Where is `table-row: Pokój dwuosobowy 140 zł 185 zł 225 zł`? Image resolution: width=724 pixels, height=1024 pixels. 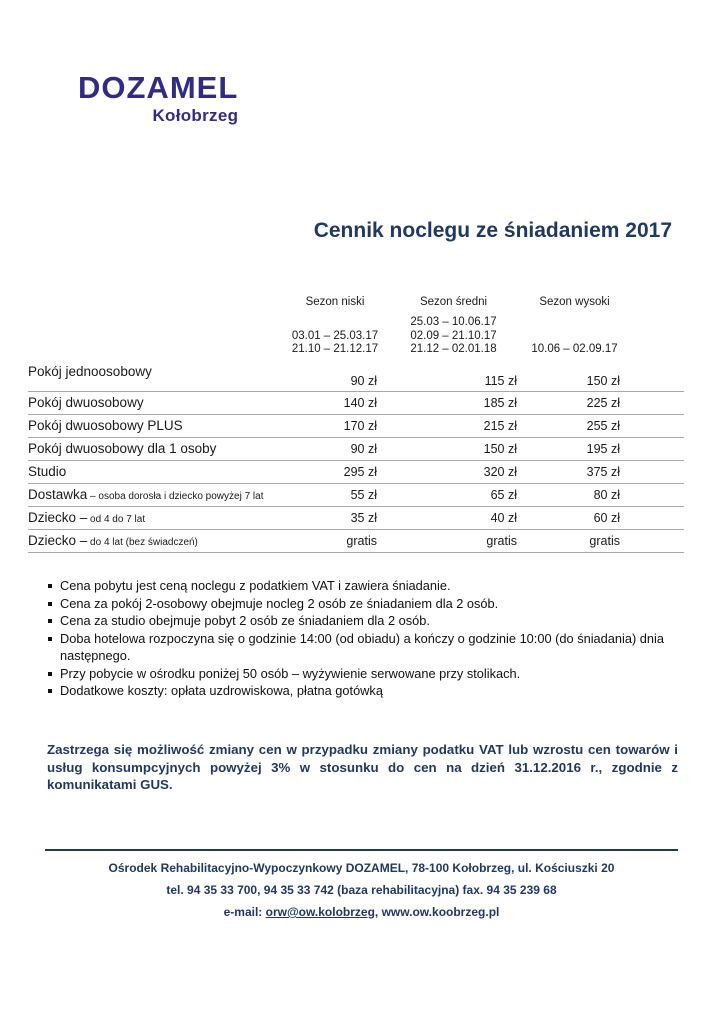
table-row: Pokój dwuosobowy 140 zł 185 zł 225 zł is located at coordinates (356, 403).